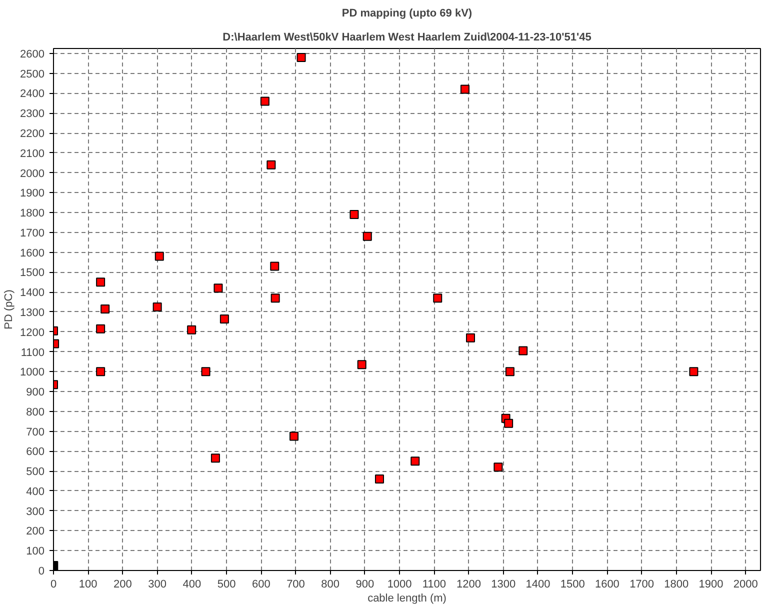  What do you see at coordinates (295, 584) in the screenshot?
I see `x-tick-label: 700` at bounding box center [295, 584].